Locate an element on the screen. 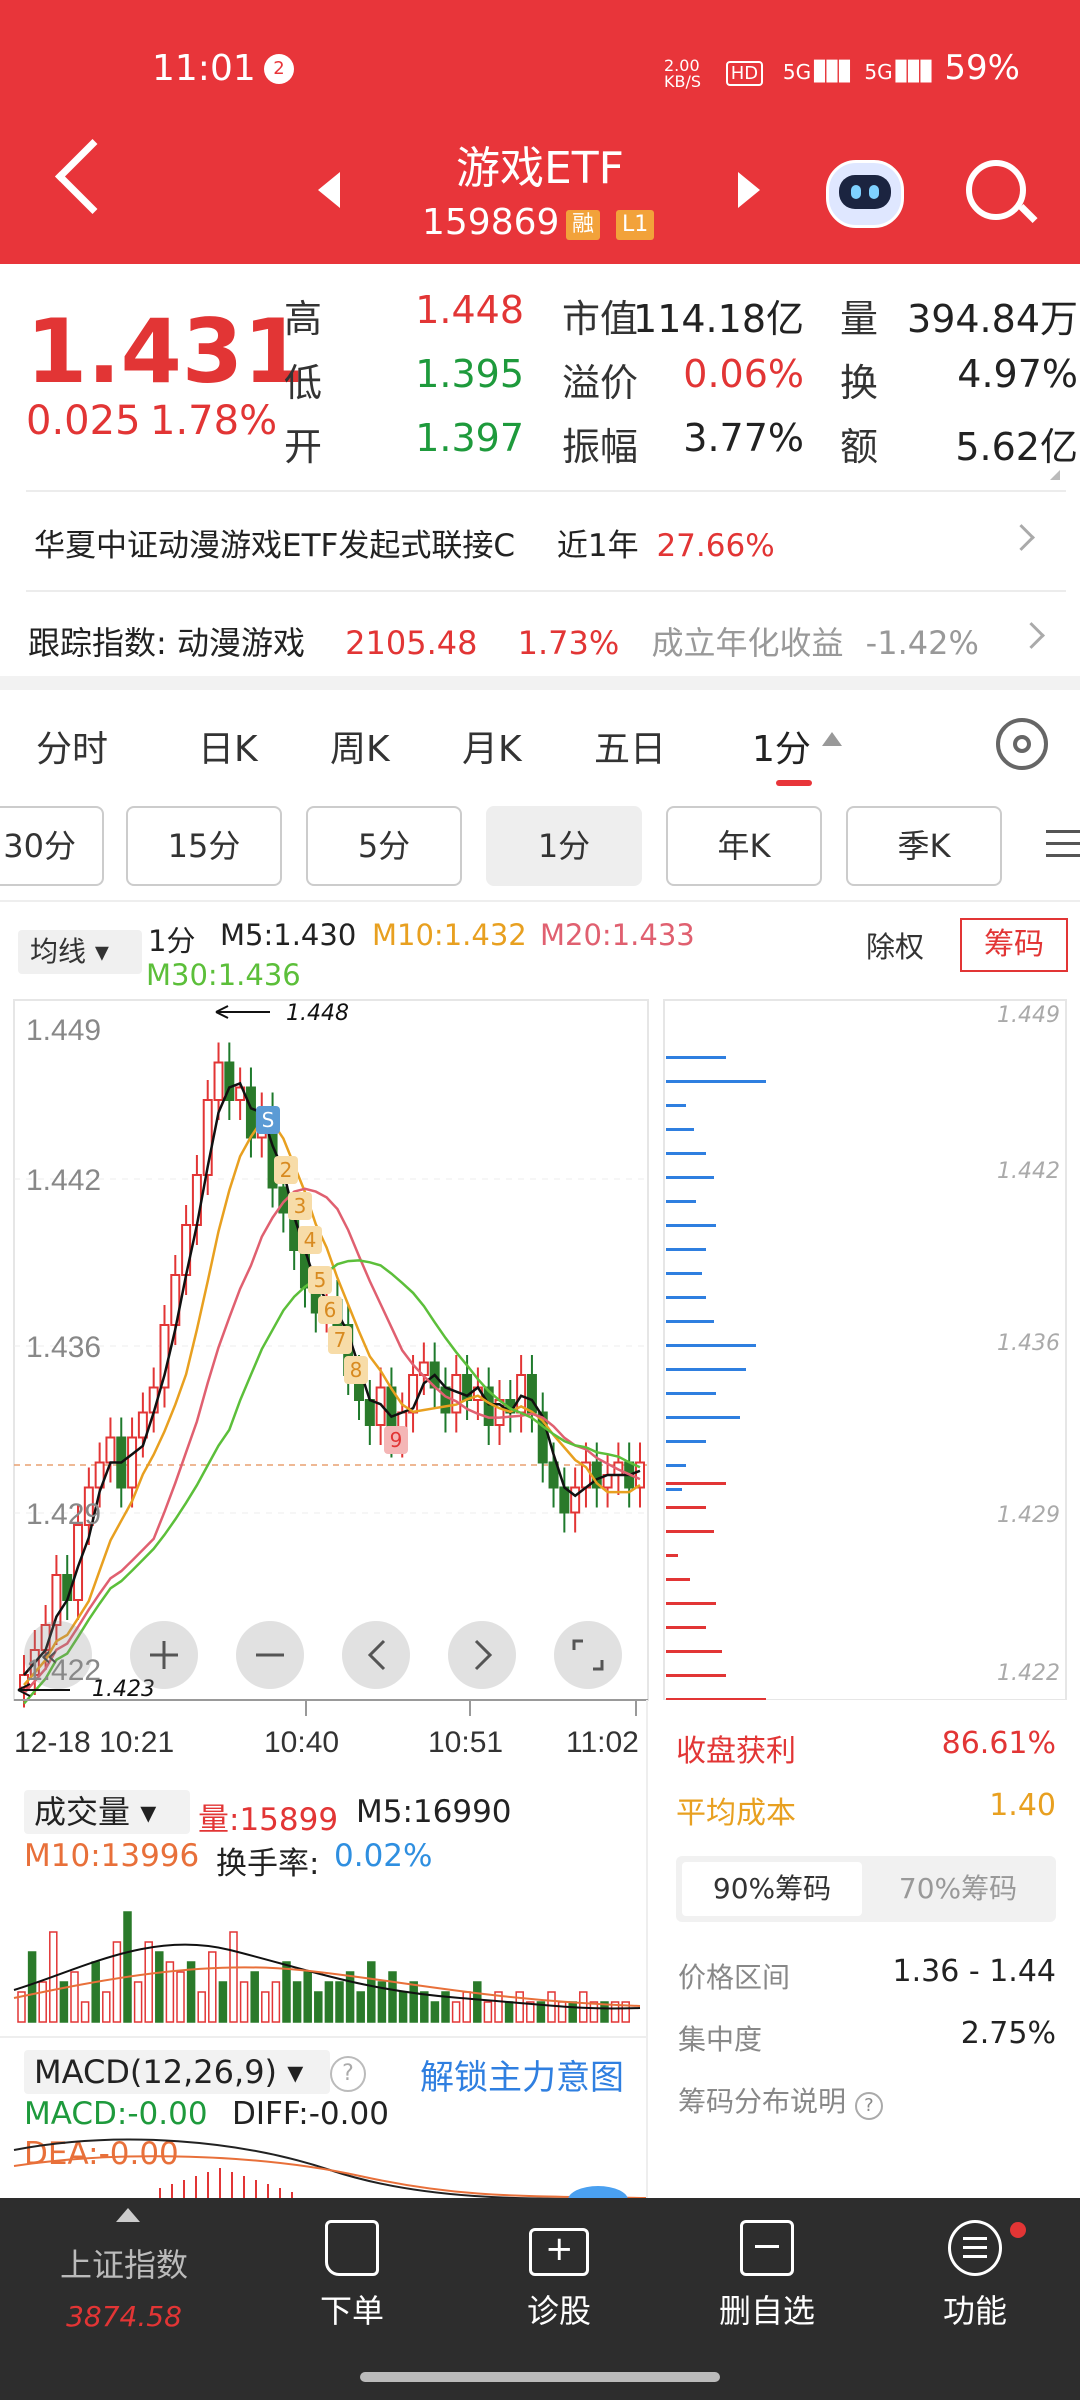 This screenshot has width=1080, height=2400. section-separator is located at coordinates (540, 683).